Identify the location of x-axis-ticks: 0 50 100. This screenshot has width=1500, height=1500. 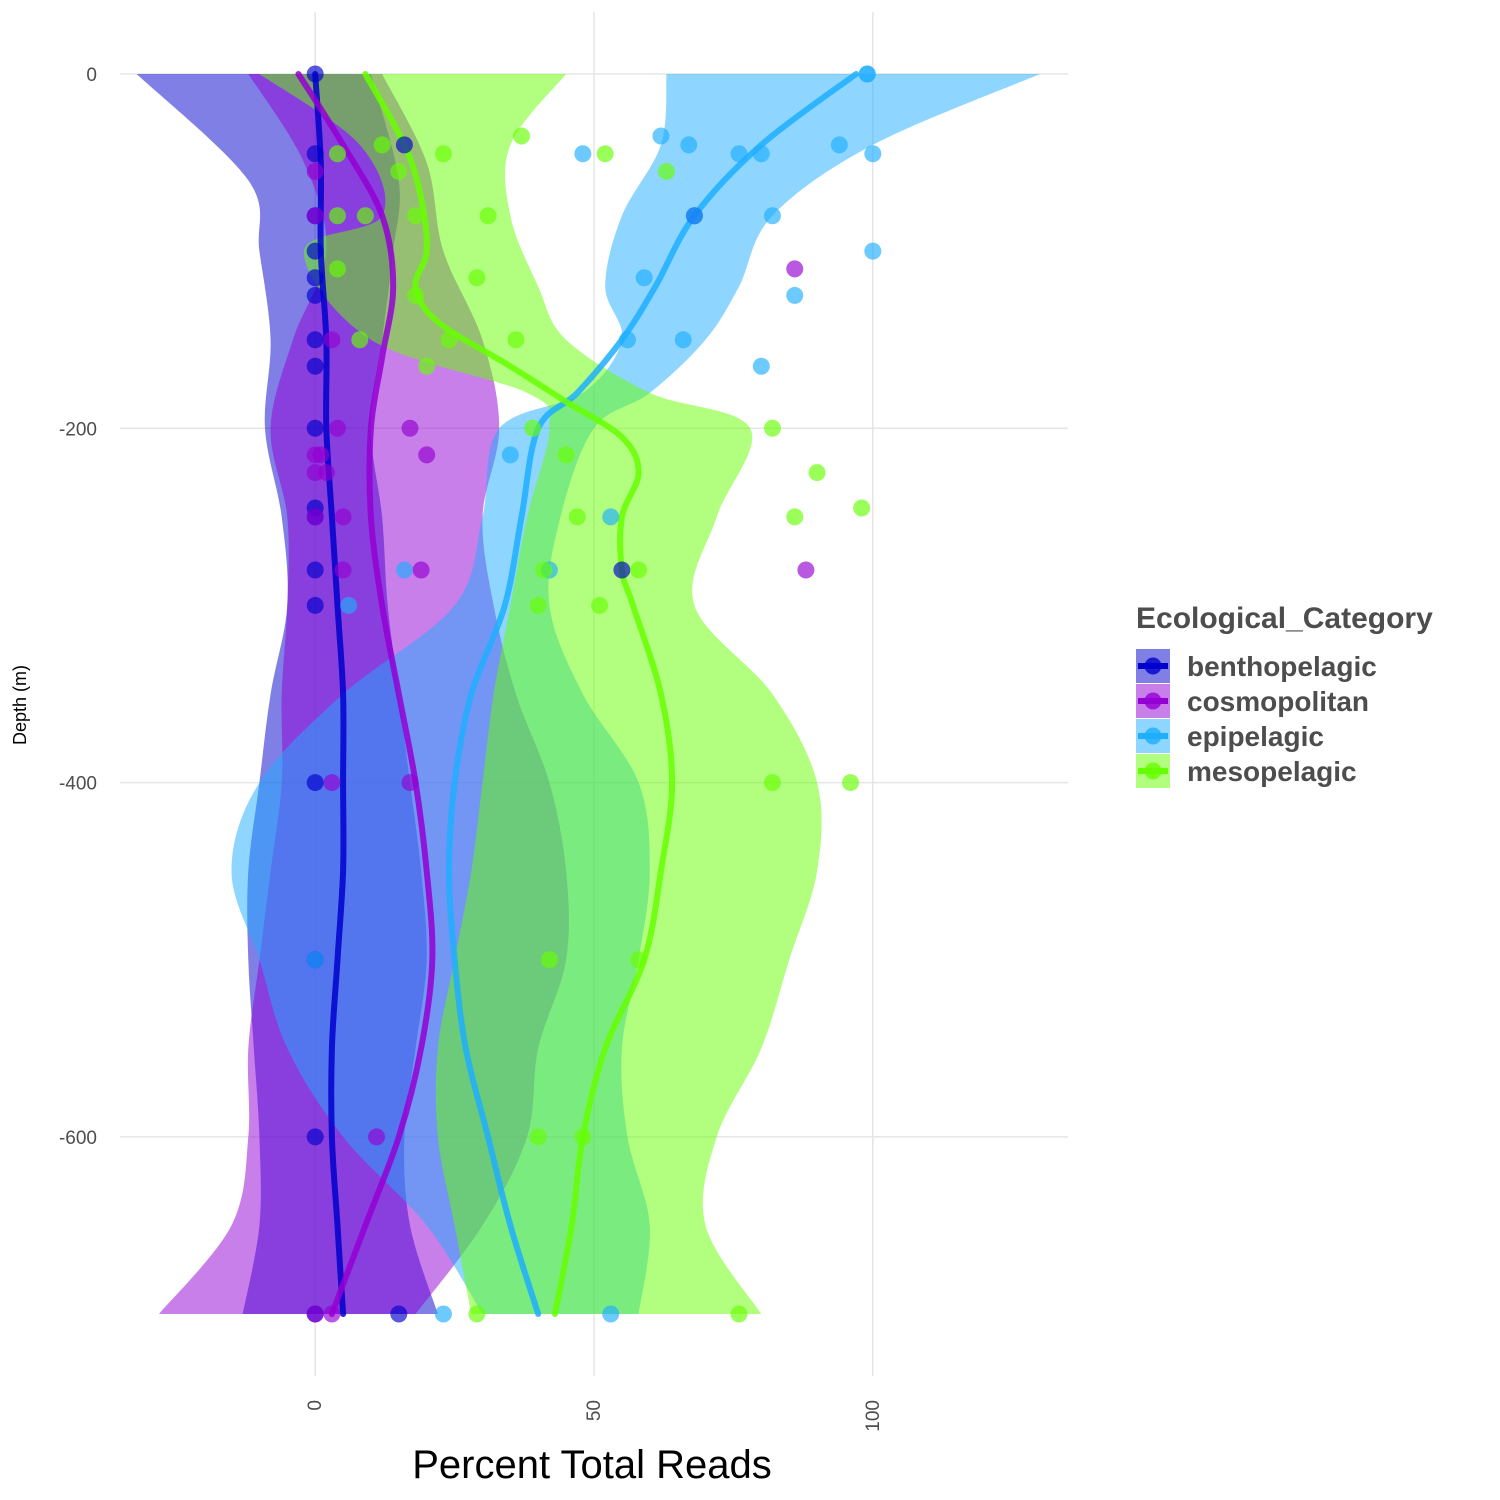
(594, 1416).